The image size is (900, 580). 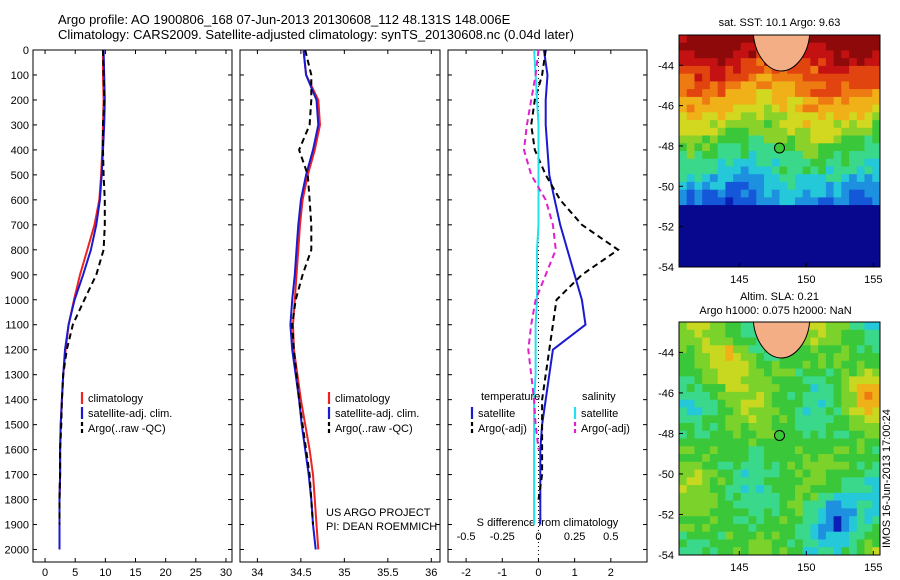 What do you see at coordinates (20, 126) in the screenshot?
I see `y-tick-label: 300` at bounding box center [20, 126].